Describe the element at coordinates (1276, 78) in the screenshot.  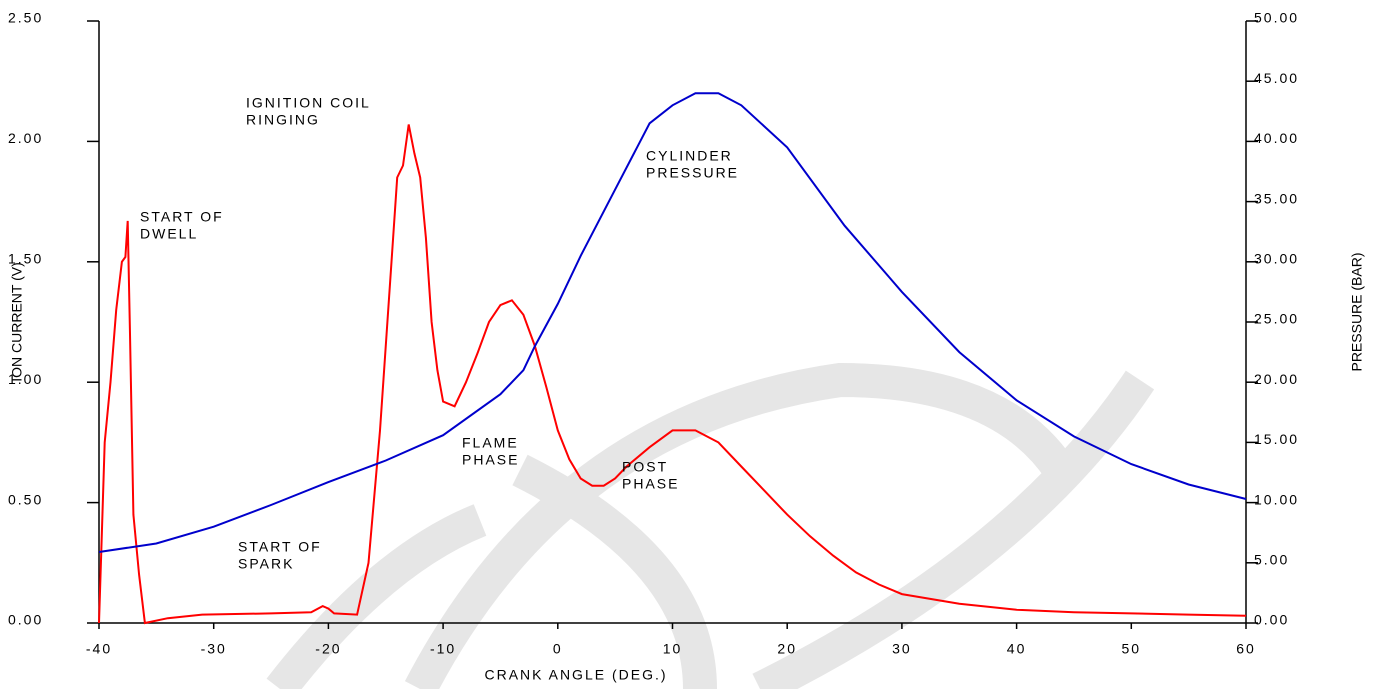
I see `y2-tick-label: 45.00` at that location.